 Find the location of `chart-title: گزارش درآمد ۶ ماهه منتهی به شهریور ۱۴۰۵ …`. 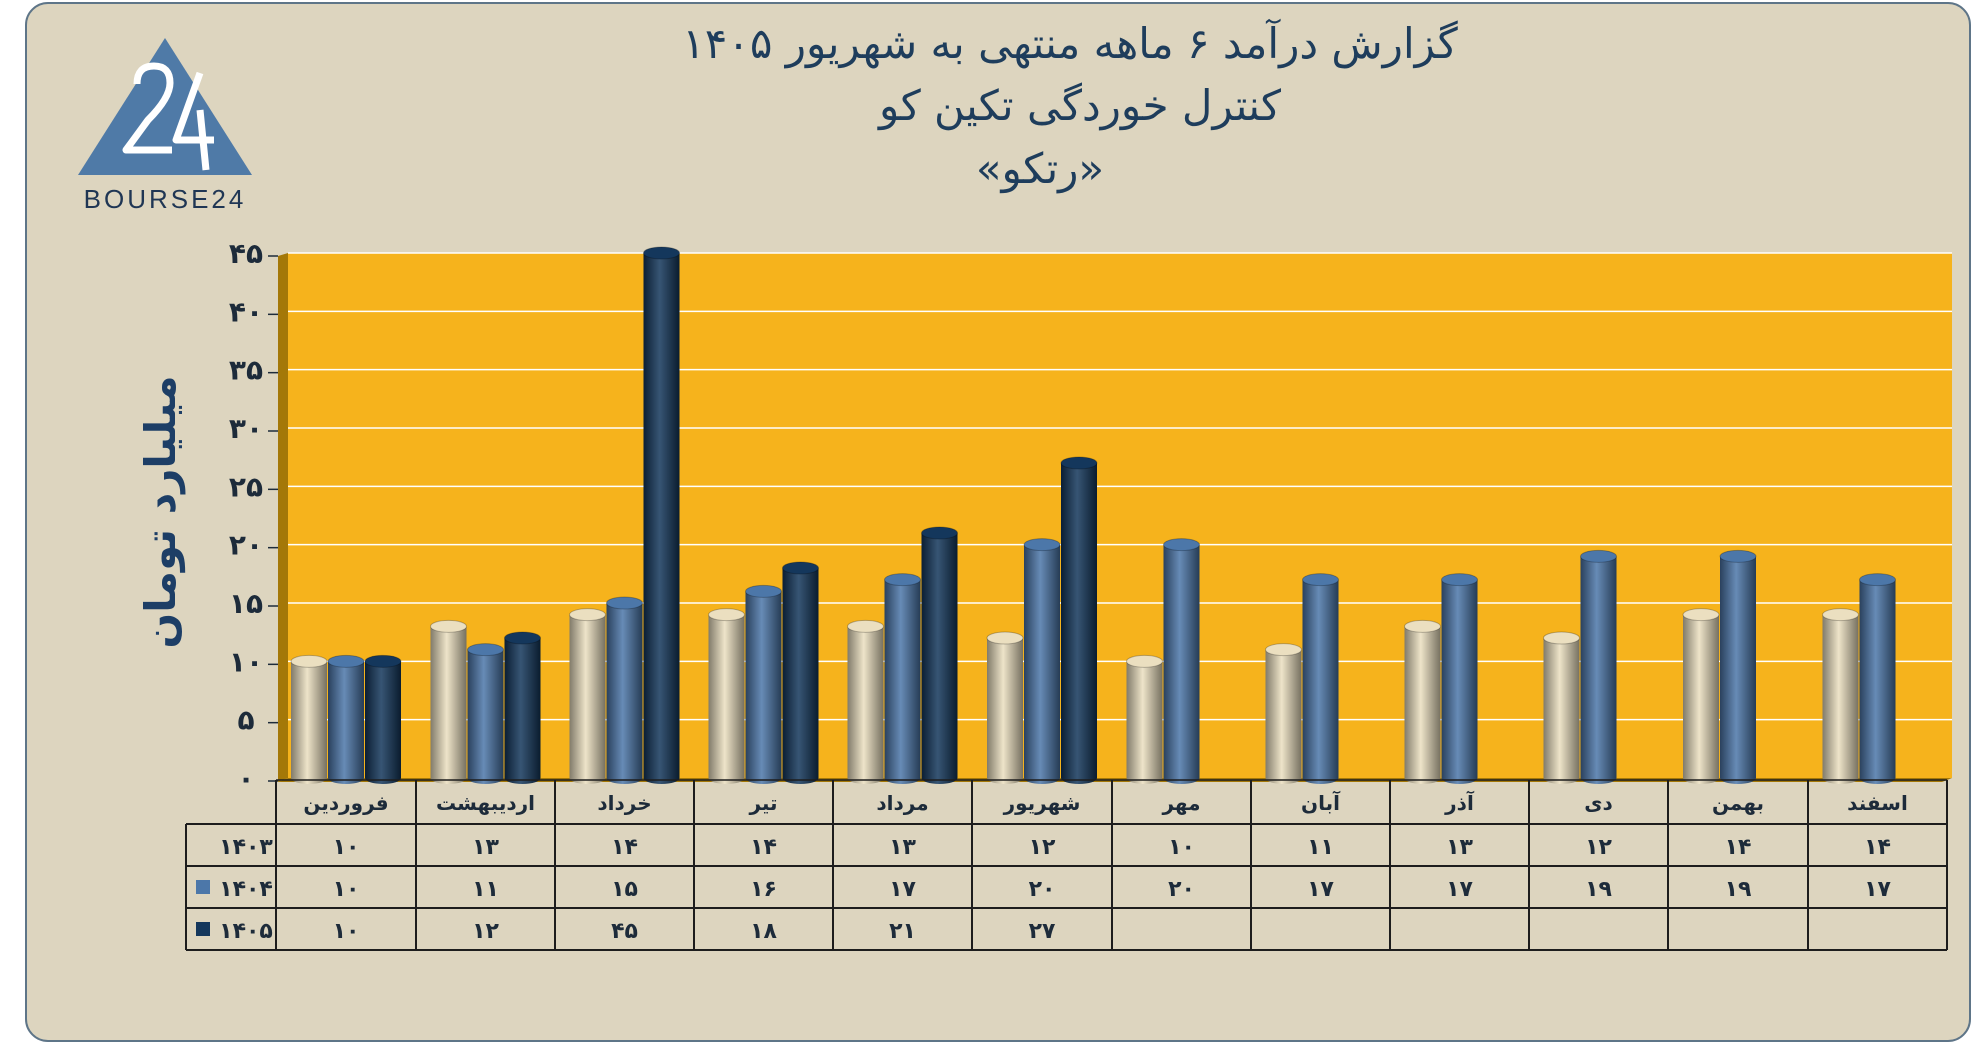

chart-title: گزارش درآمد ۶ ماهه منتهی به شهریور ۱۴۰۵ … is located at coordinates (1070, 105).